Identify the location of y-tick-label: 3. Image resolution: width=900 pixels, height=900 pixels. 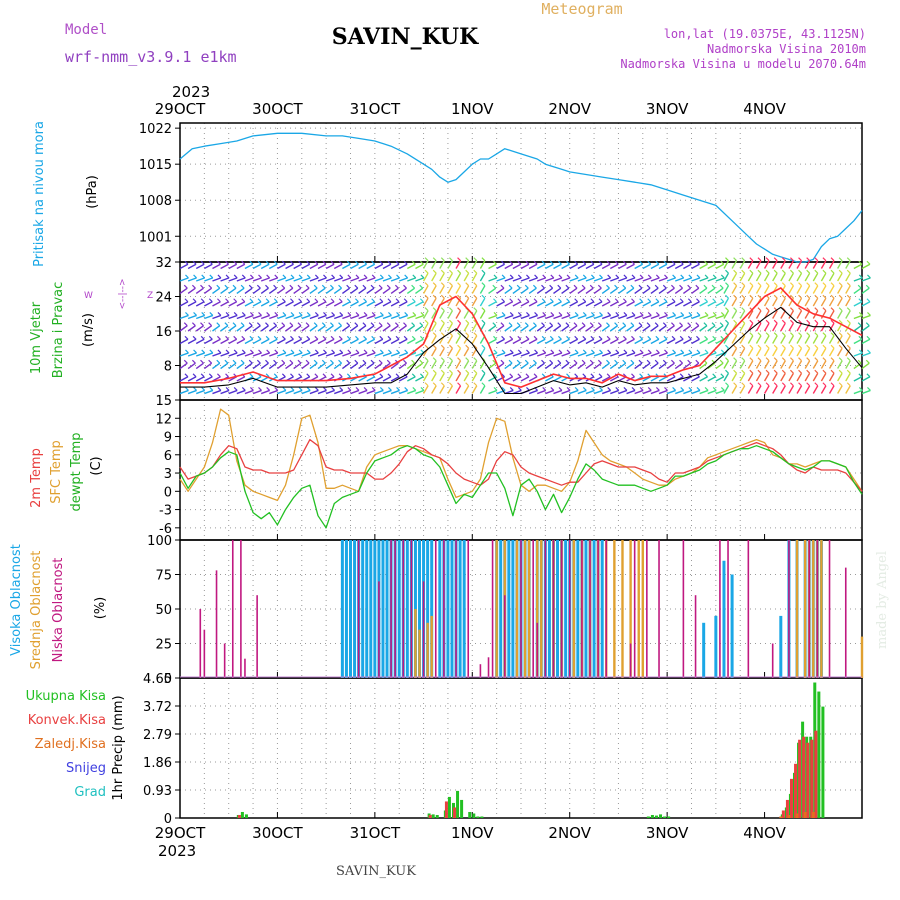
(168, 474).